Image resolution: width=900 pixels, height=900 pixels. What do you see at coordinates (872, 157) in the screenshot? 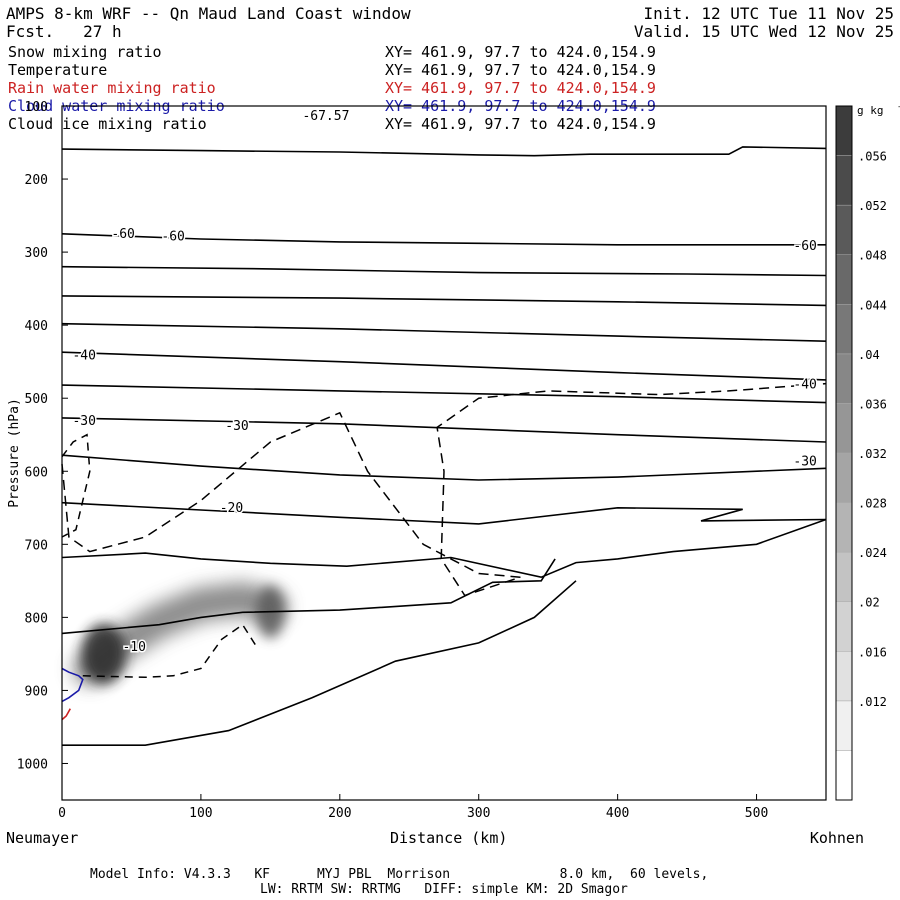
I see `colorbar-tick-label: .056` at bounding box center [872, 157].